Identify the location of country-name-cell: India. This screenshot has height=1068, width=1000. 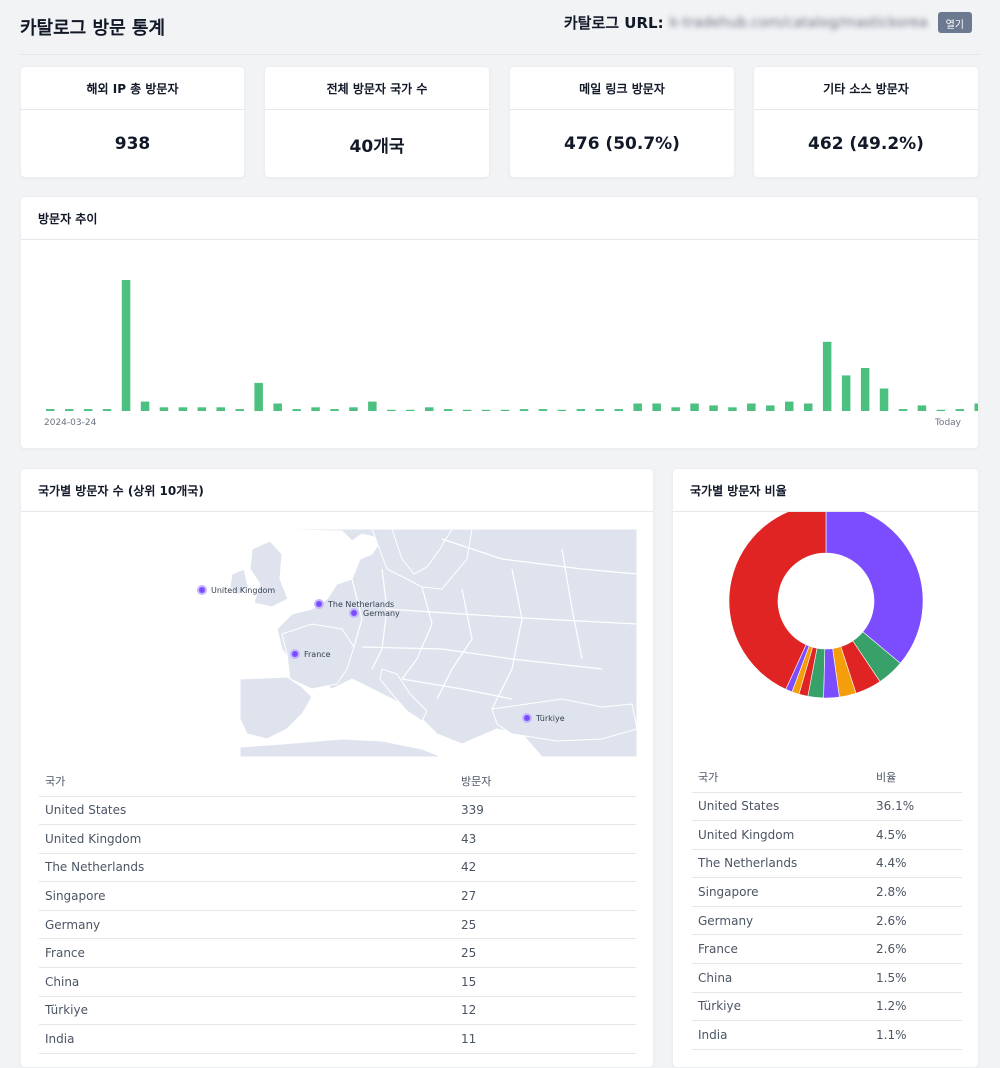
(781, 1035).